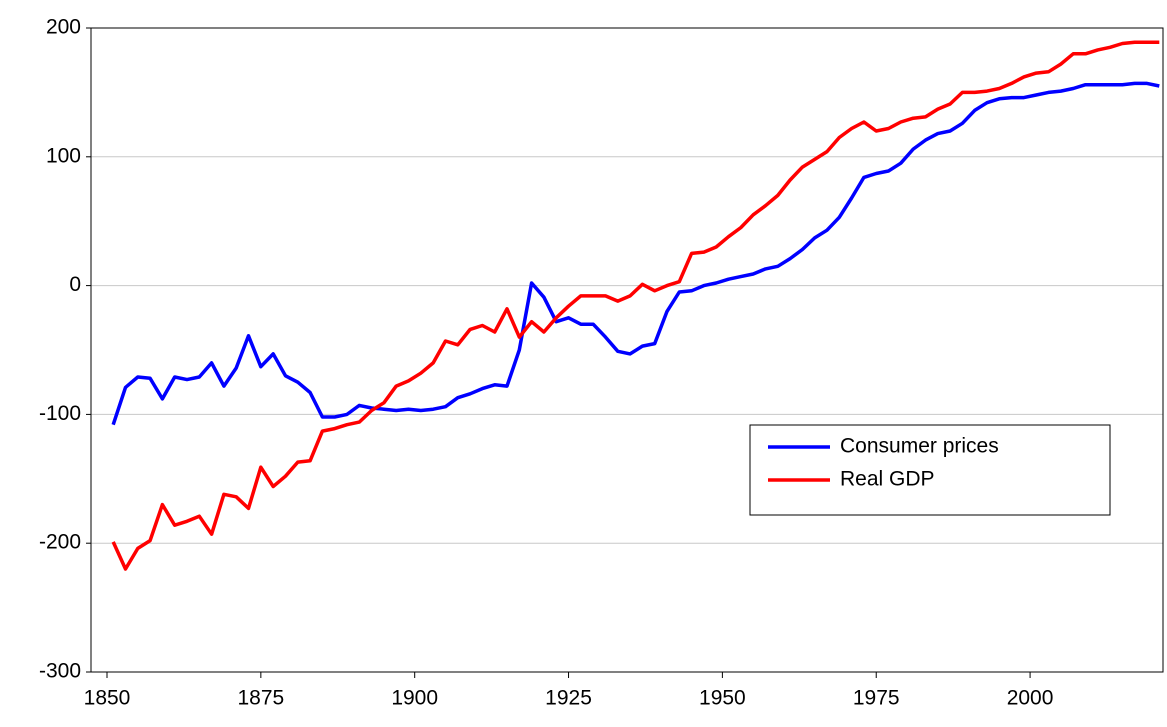 Image resolution: width=1167 pixels, height=727 pixels. What do you see at coordinates (876, 698) in the screenshot?
I see `x-tick-label: 1975` at bounding box center [876, 698].